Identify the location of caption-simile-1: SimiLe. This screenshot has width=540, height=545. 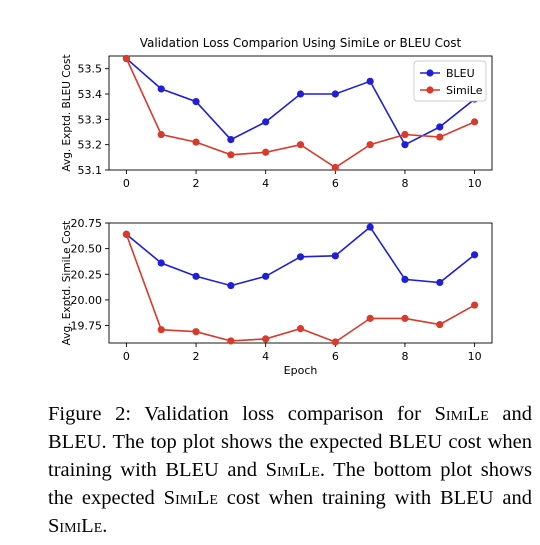
(461, 414).